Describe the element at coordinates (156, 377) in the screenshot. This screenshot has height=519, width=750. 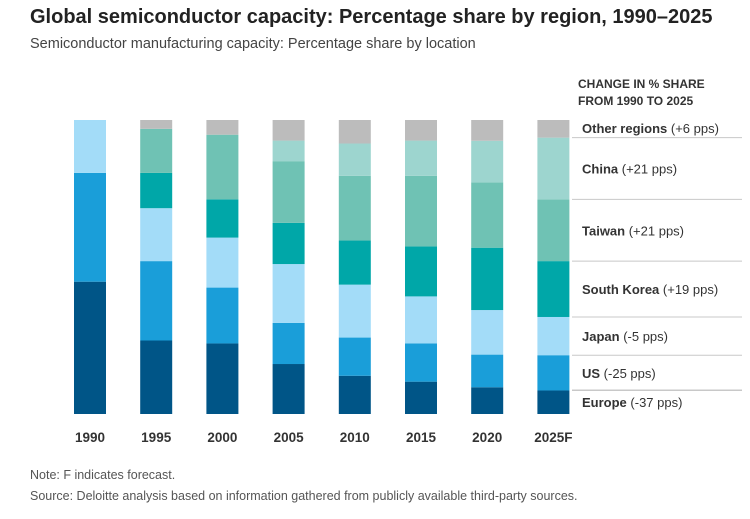
I see `bar-segment-europe-1995` at that location.